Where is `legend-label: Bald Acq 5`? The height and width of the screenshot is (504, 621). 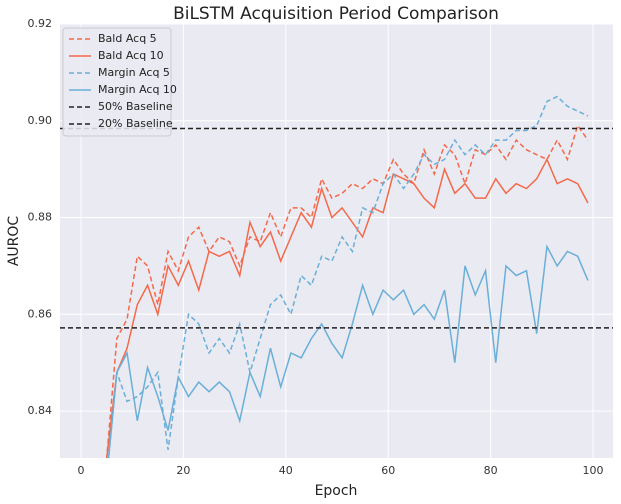 legend-label: Bald Acq 5 is located at coordinates (127, 38).